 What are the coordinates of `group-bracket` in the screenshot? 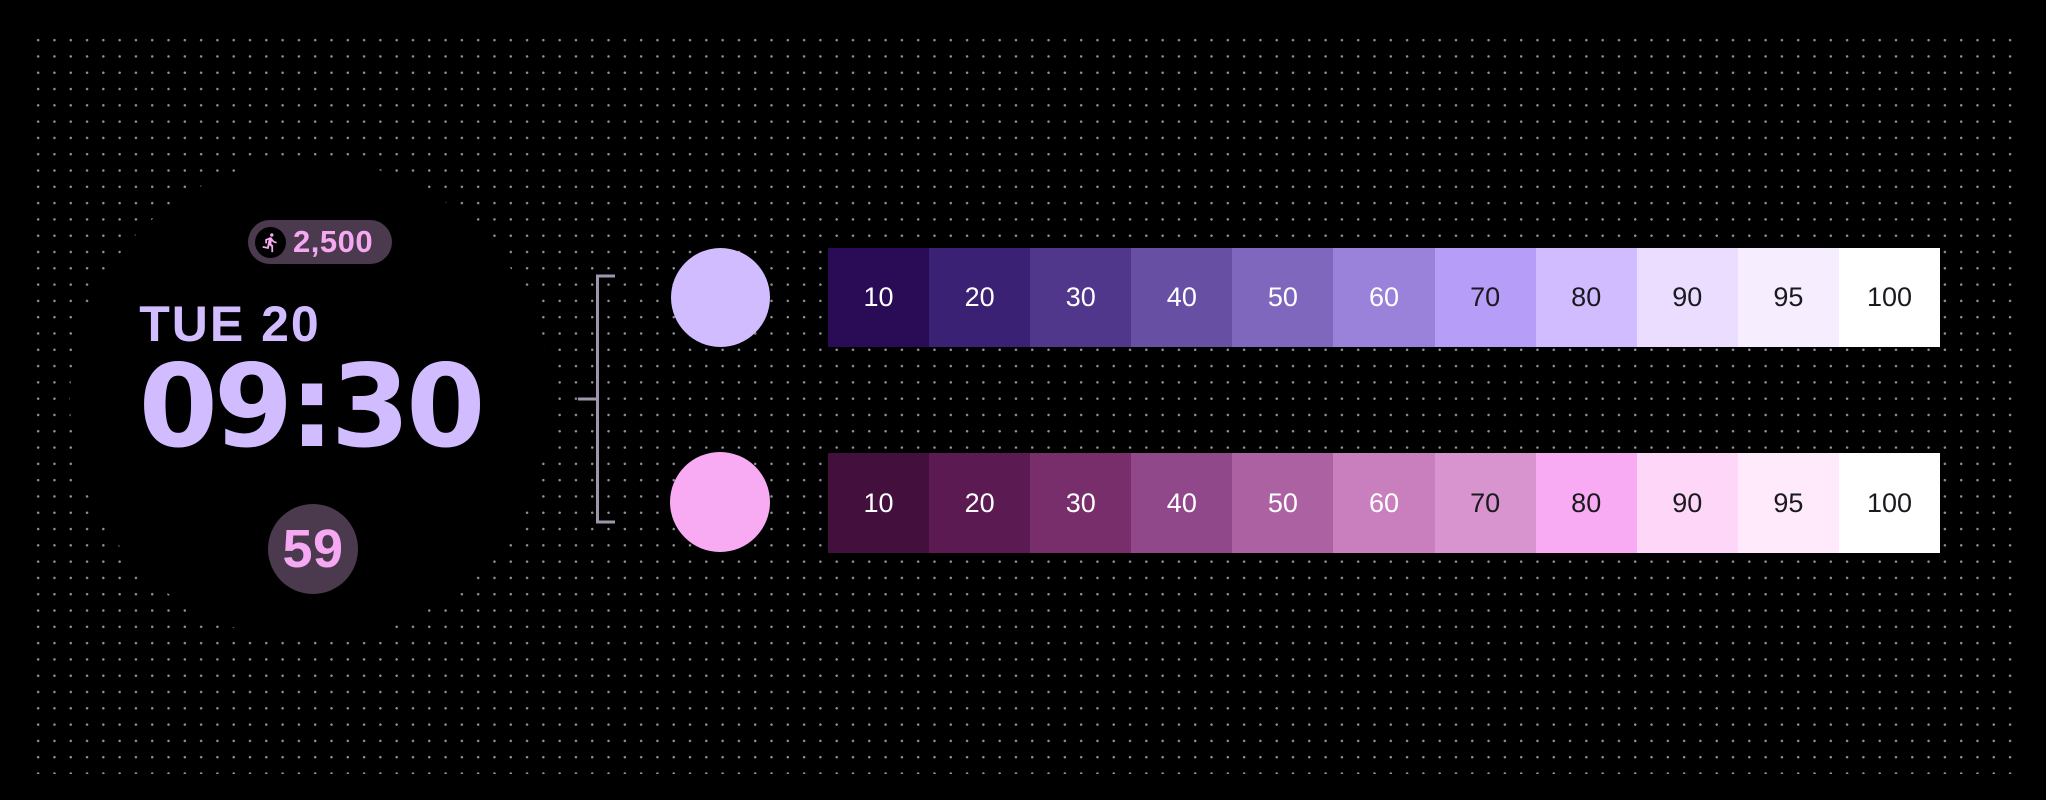 It's located at (596, 399).